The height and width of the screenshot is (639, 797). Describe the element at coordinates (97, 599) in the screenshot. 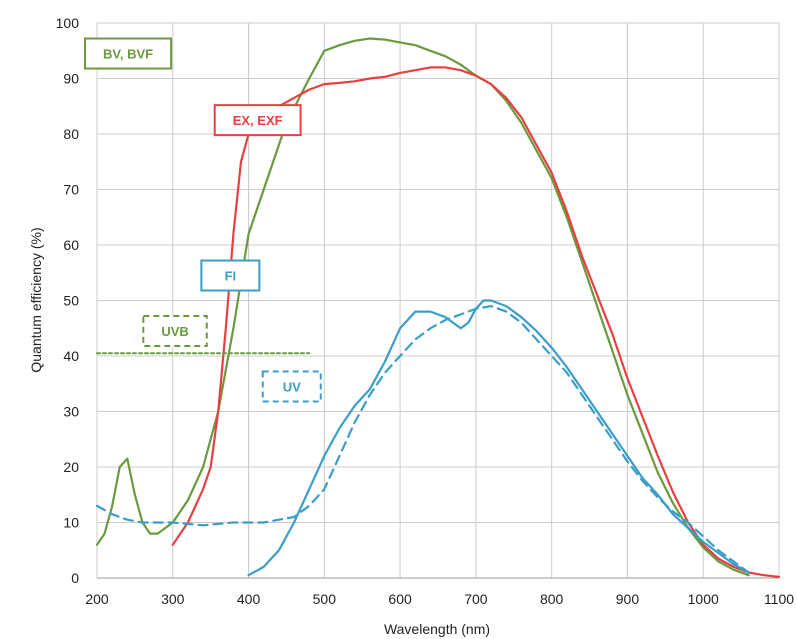

I see `x-tick-label: 200` at that location.